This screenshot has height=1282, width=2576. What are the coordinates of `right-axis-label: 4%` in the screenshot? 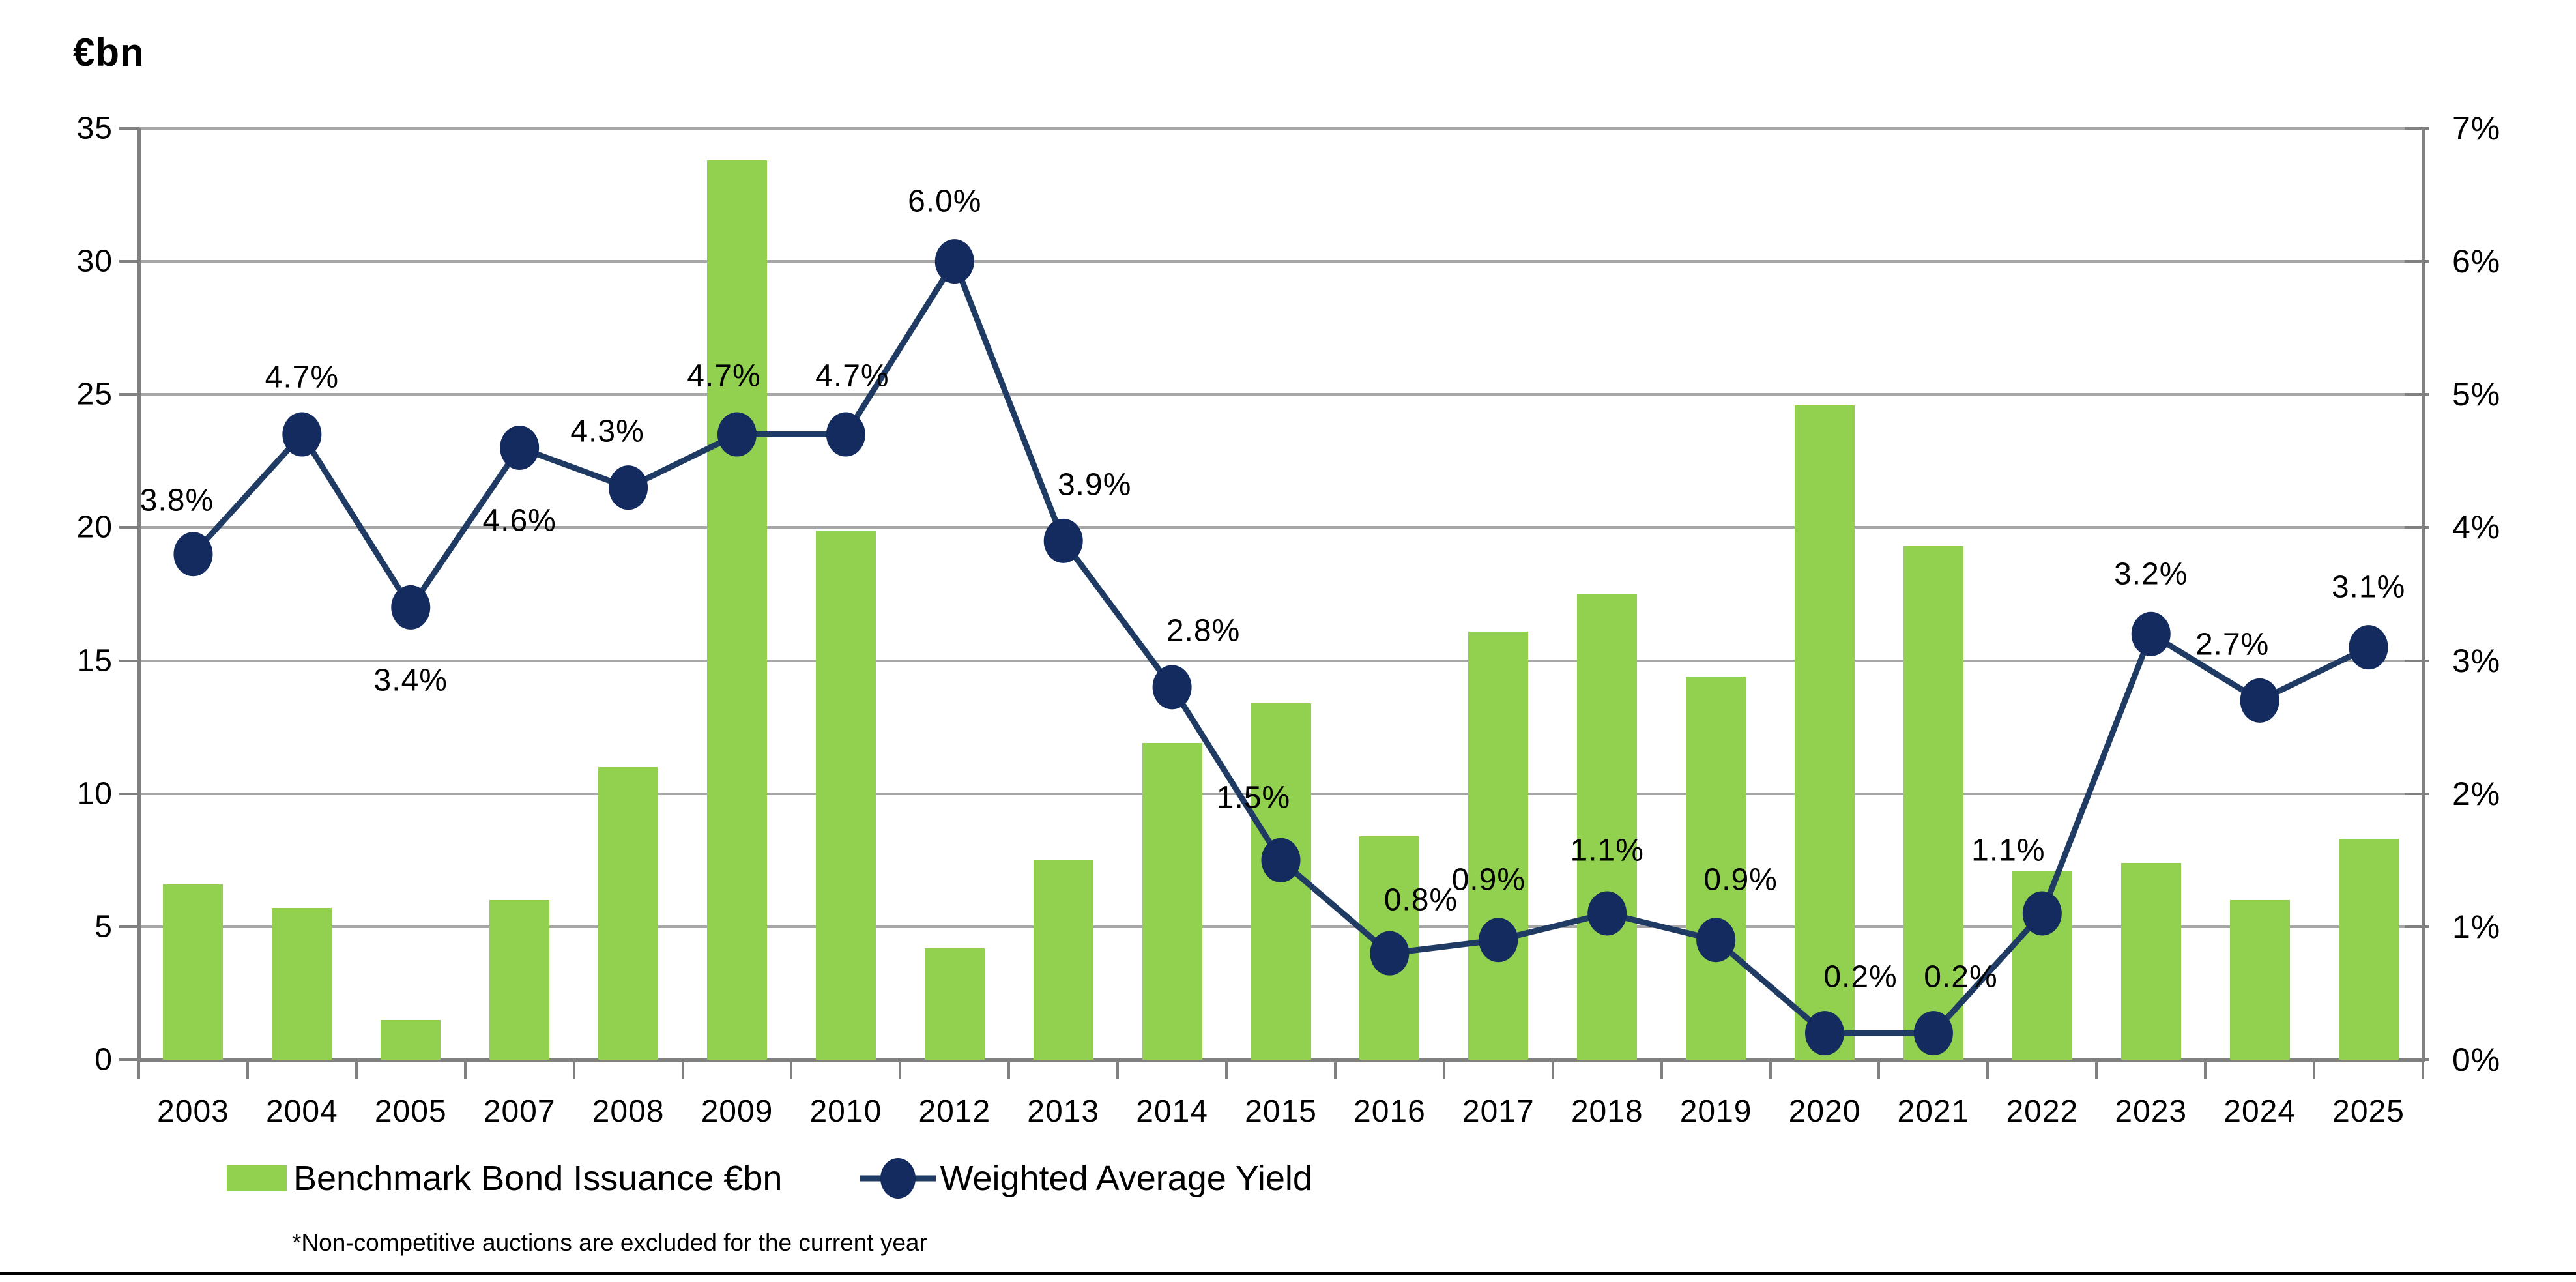 It's located at (2476, 527).